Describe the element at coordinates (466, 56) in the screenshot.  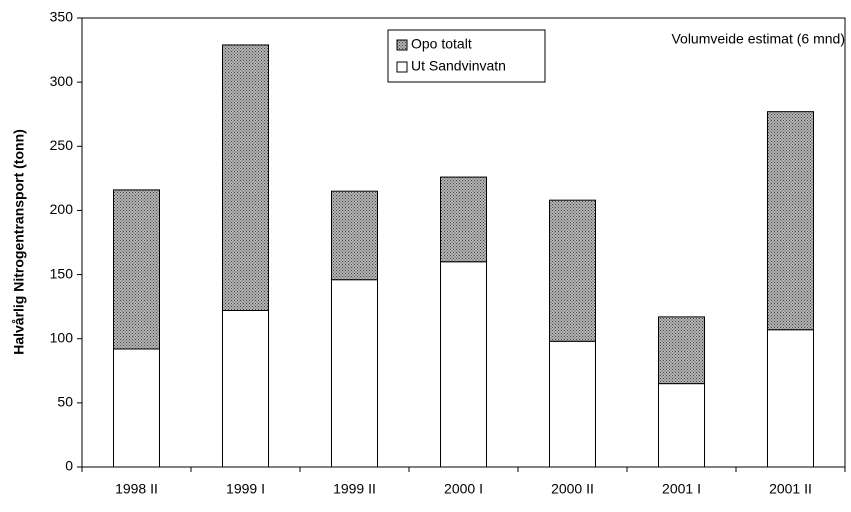
I see `legend-box` at that location.